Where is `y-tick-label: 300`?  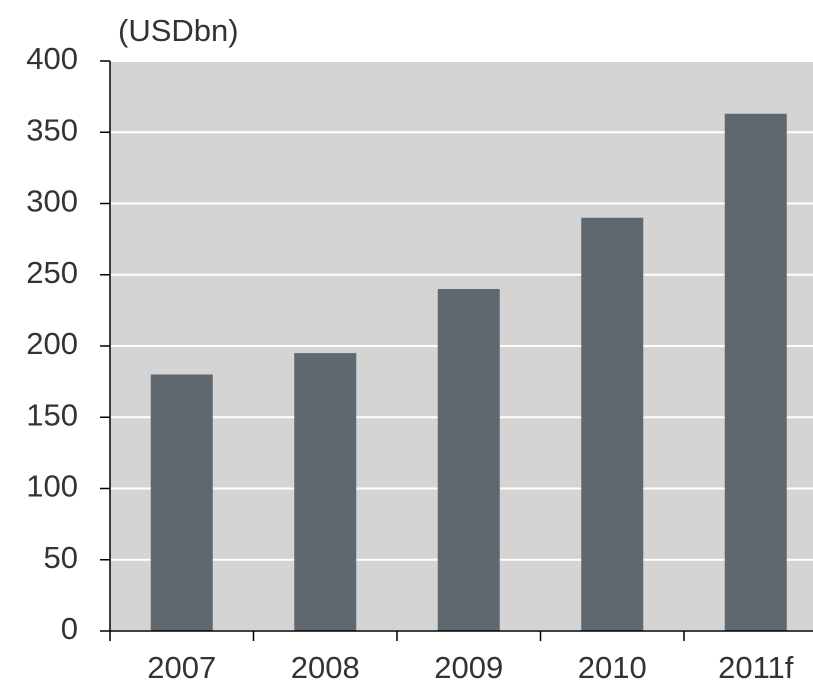 y-tick-label: 300 is located at coordinates (52, 201).